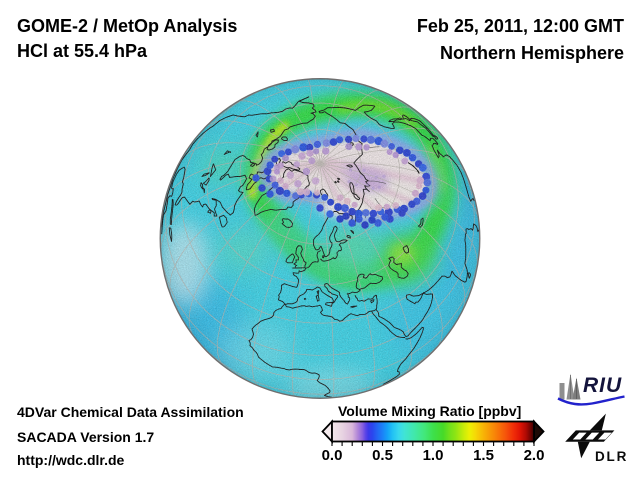  I want to click on riu-logo-text: RIU, so click(603, 385).